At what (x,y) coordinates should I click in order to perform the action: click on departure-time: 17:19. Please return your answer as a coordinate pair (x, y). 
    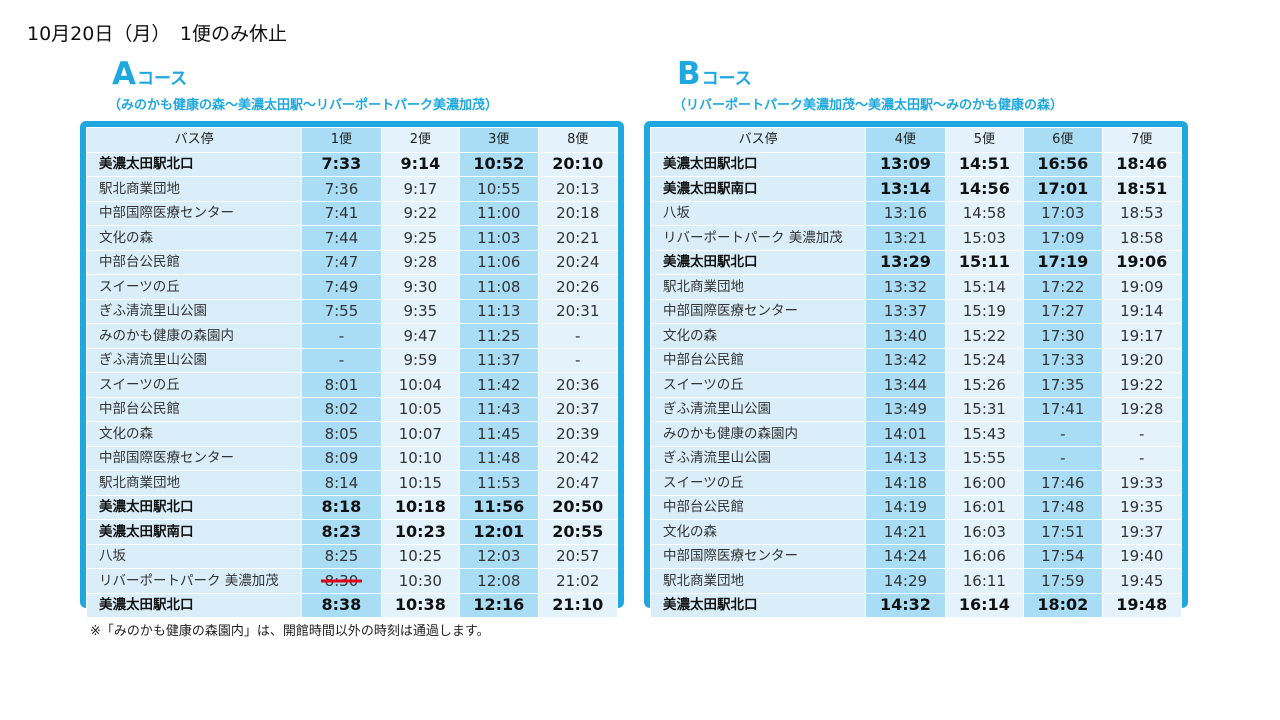
    Looking at the image, I should click on (1063, 262).